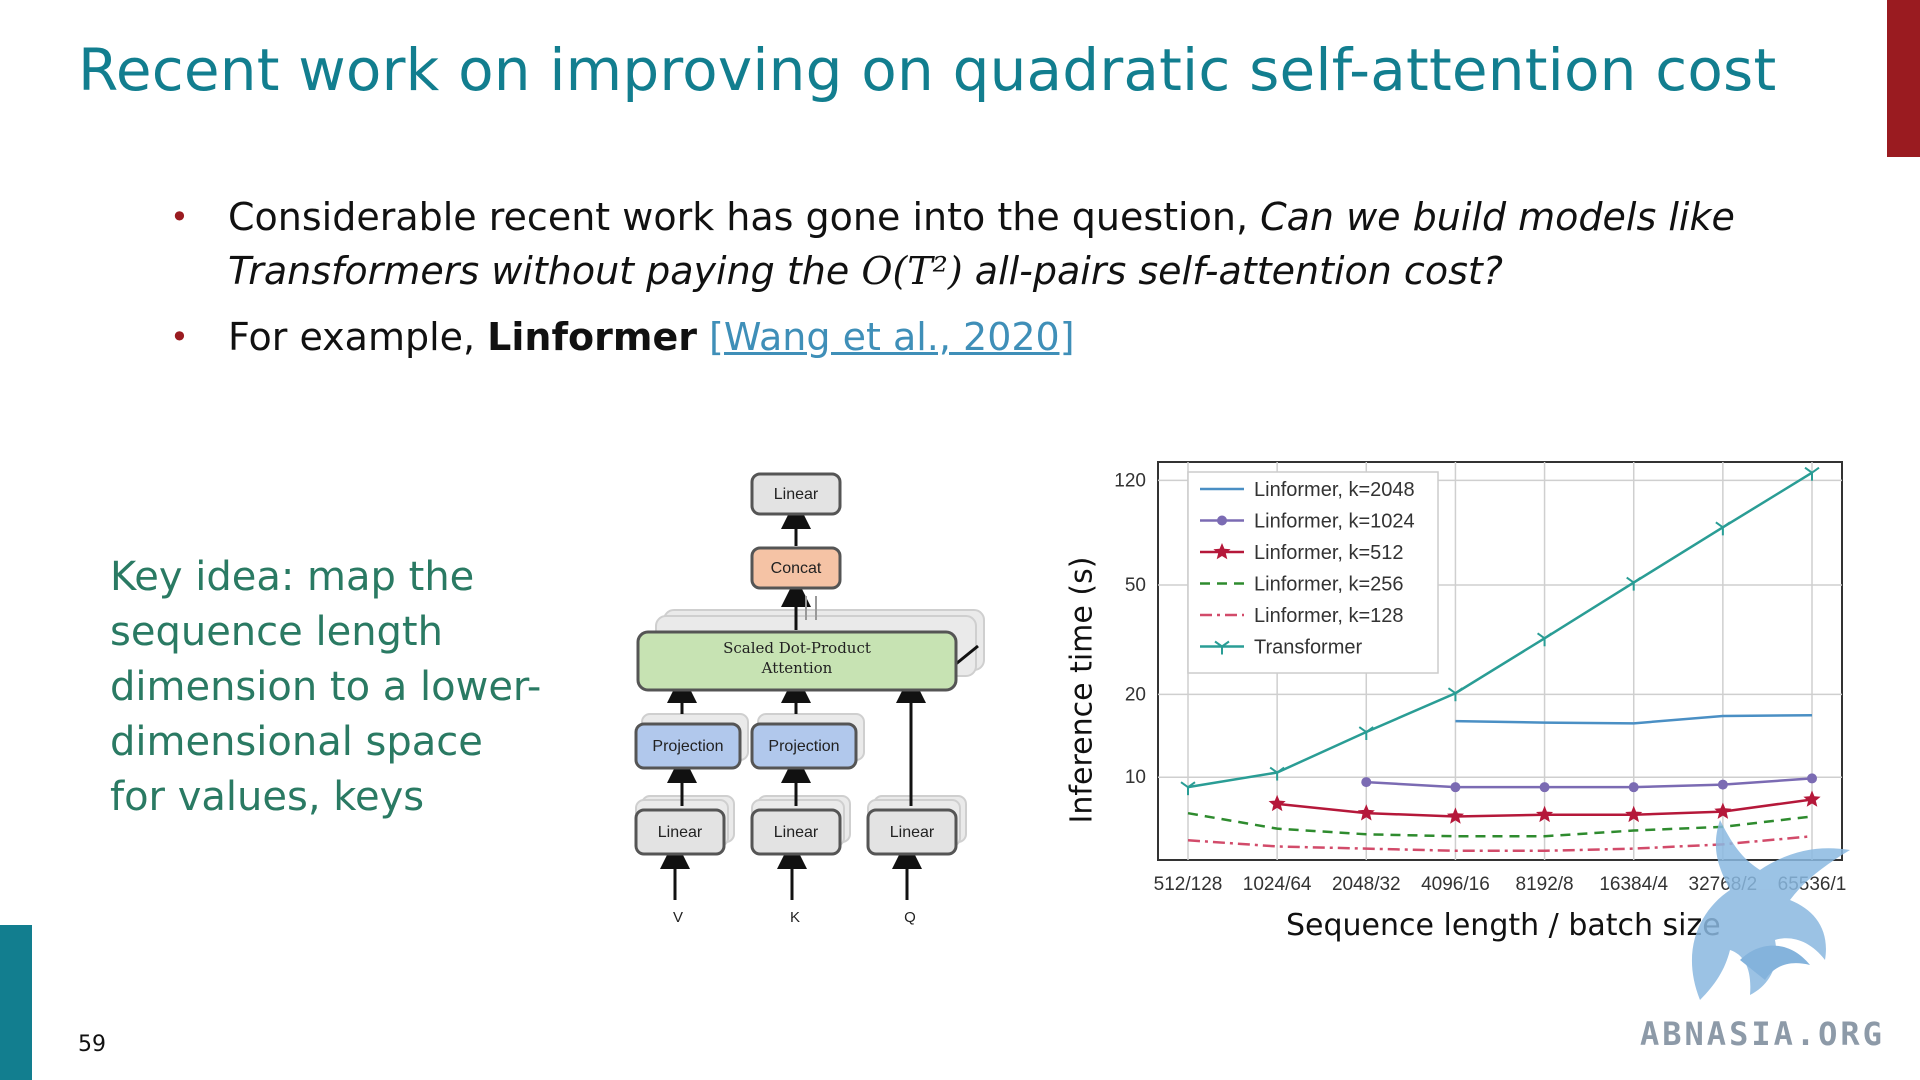 This screenshot has width=1920, height=1080. Describe the element at coordinates (1455, 884) in the screenshot. I see `x-tick-label: 4096/16` at that location.